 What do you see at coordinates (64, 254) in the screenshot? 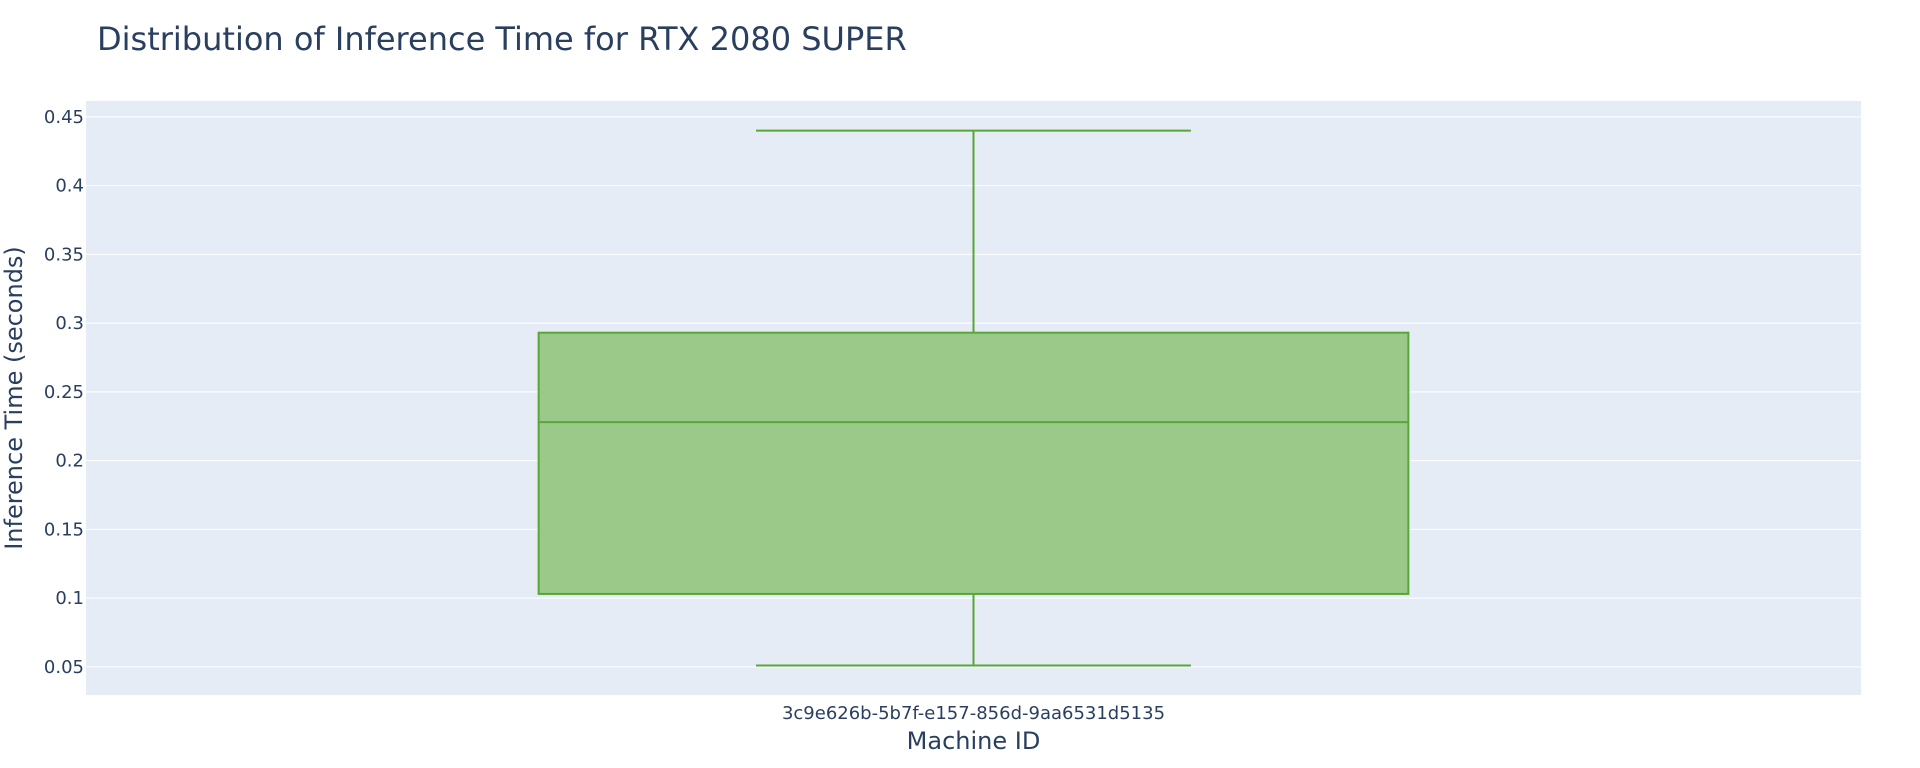
I see `y-tick-label: 0.35` at bounding box center [64, 254].